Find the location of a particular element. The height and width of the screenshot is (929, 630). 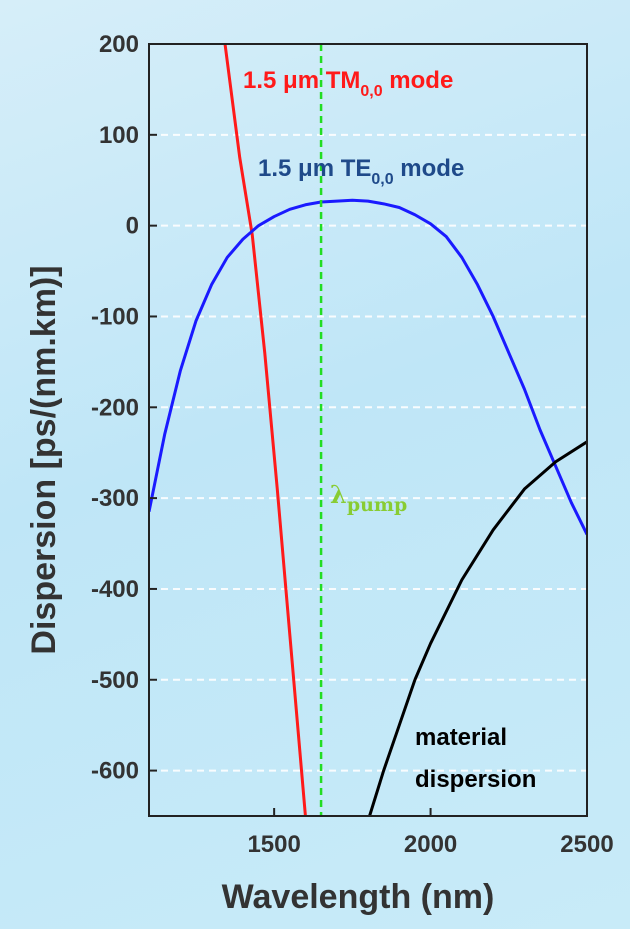

te-mode-label: 1.5 μm TE0,0 mode is located at coordinates (361, 171).